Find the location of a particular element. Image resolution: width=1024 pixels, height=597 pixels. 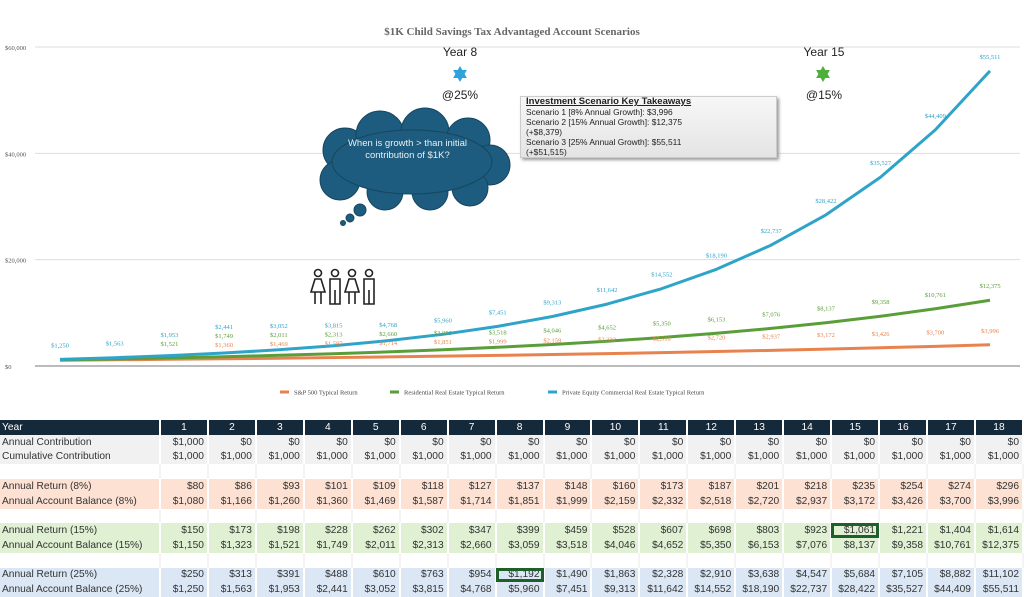

table-cell: $3,700 is located at coordinates (951, 501).